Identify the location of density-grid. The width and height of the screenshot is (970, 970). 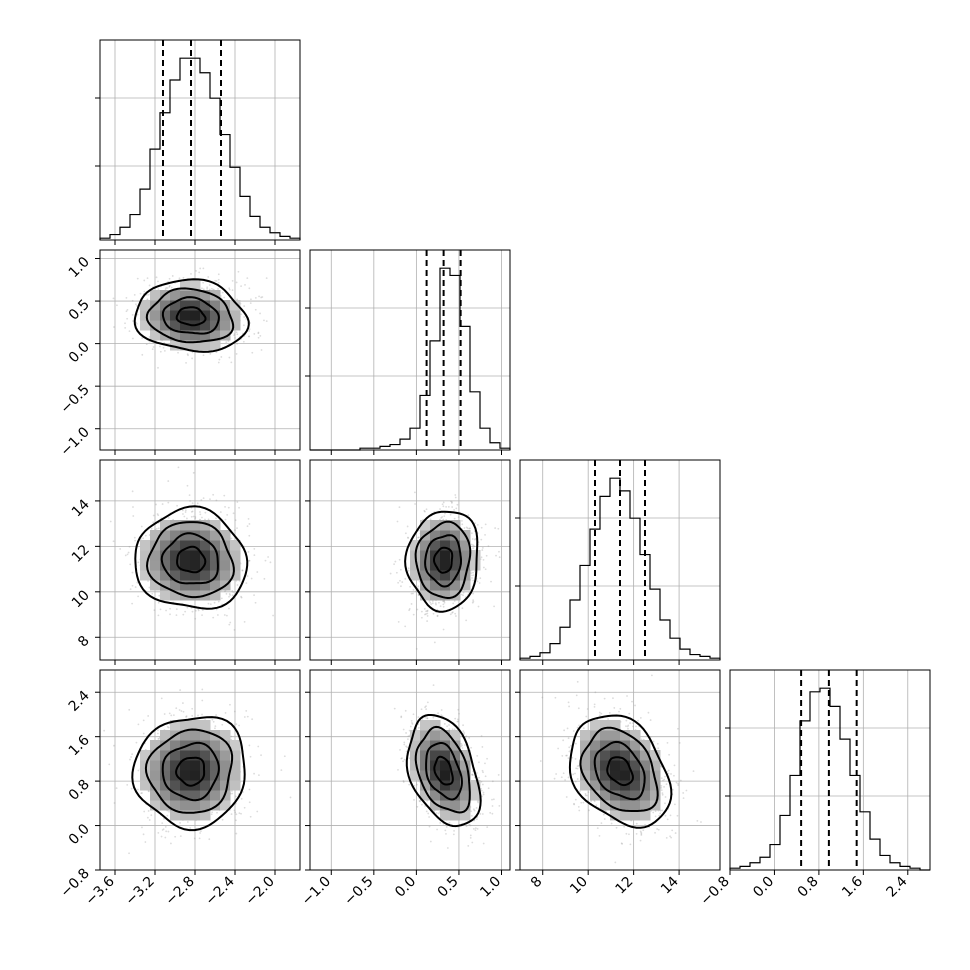
(190, 560).